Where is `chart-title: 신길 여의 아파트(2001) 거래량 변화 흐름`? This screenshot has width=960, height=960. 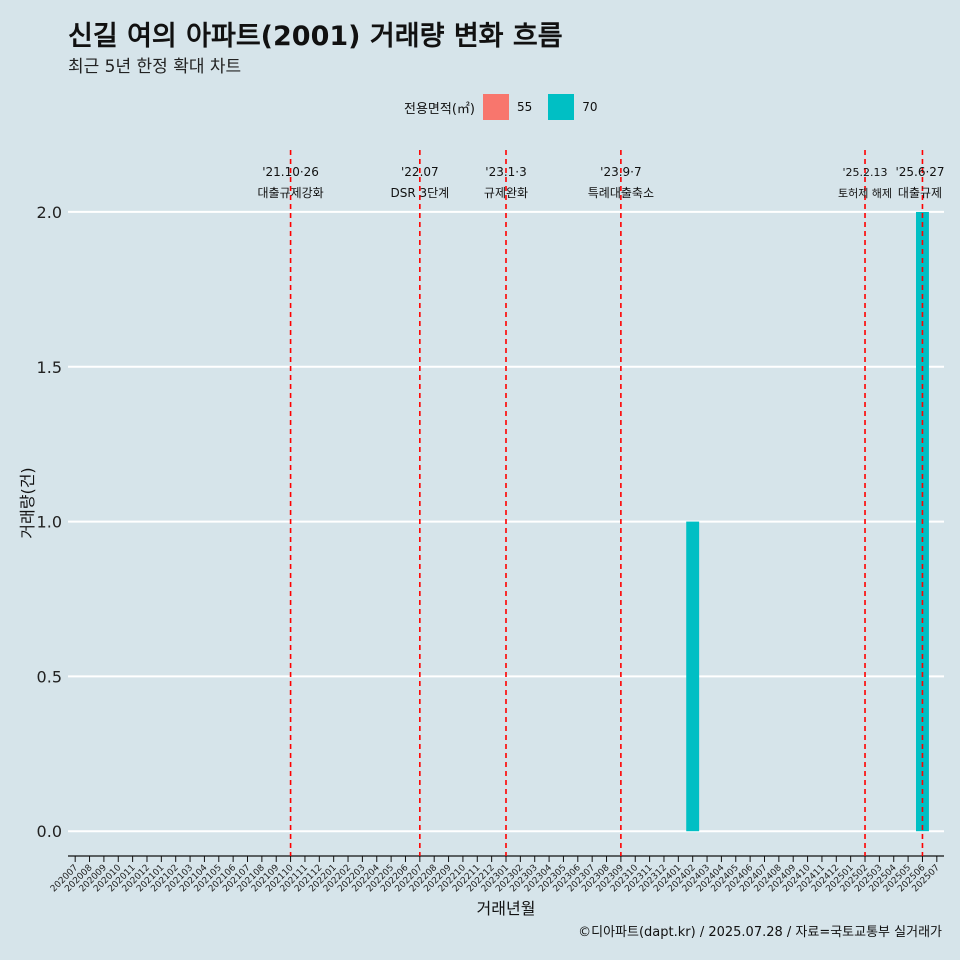
chart-title: 신길 여의 아파트(2001) 거래량 변화 흐름 is located at coordinates (315, 36).